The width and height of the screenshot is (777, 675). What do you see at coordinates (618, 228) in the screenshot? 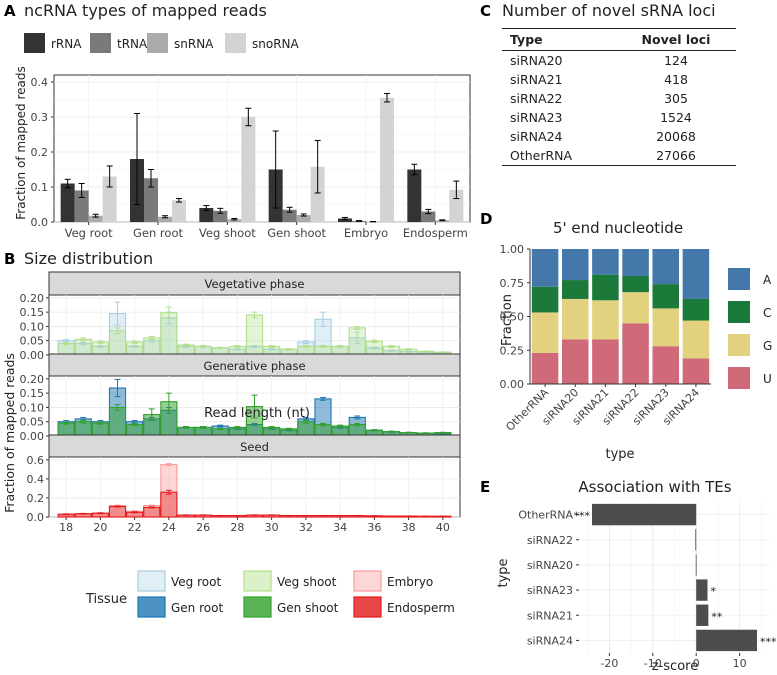
I see `panel-d-title: 5' end nucleotide` at bounding box center [618, 228].